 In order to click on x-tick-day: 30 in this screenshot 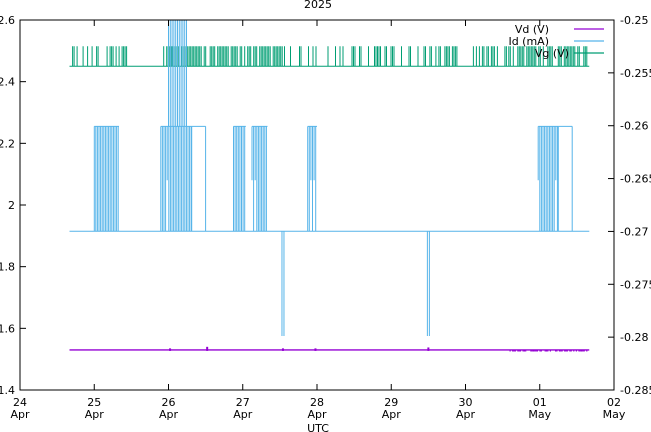, I will do `click(466, 402)`.